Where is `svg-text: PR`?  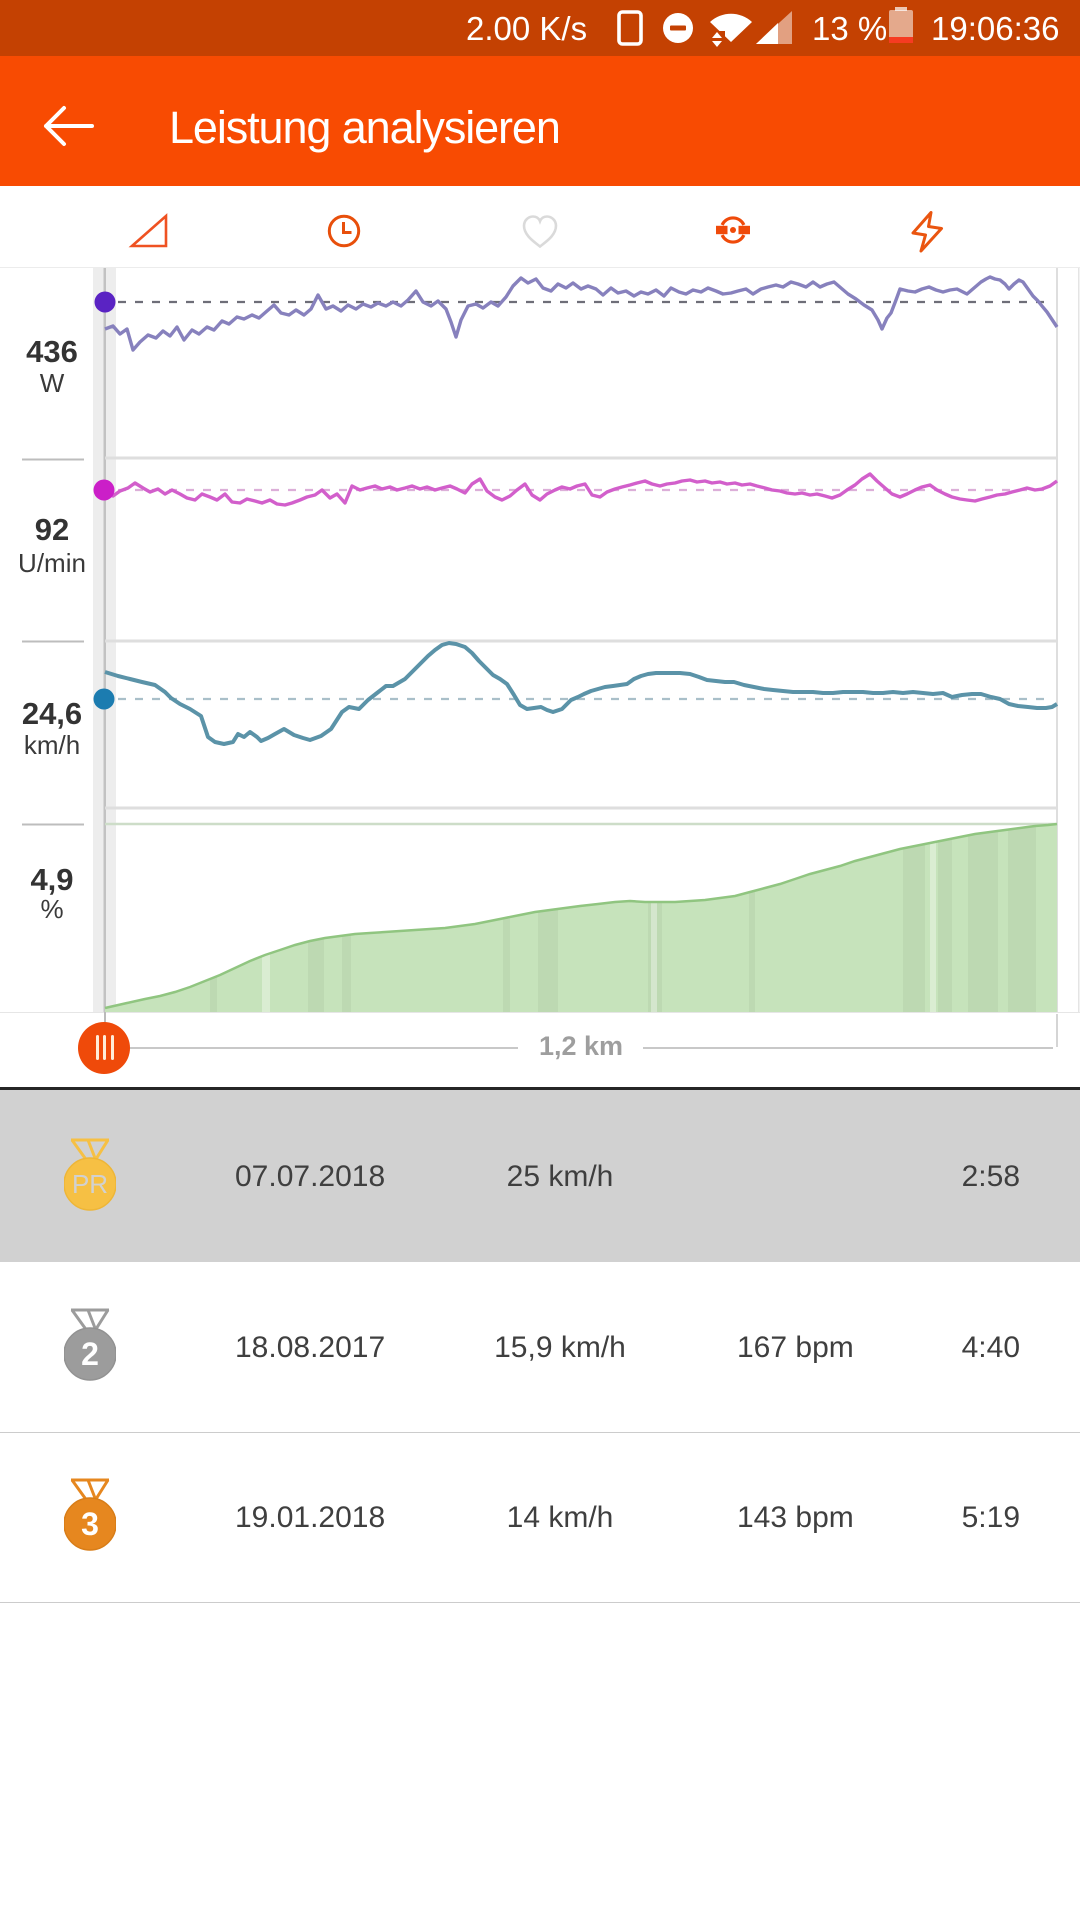
svg-text: PR is located at coordinates (90, 1184).